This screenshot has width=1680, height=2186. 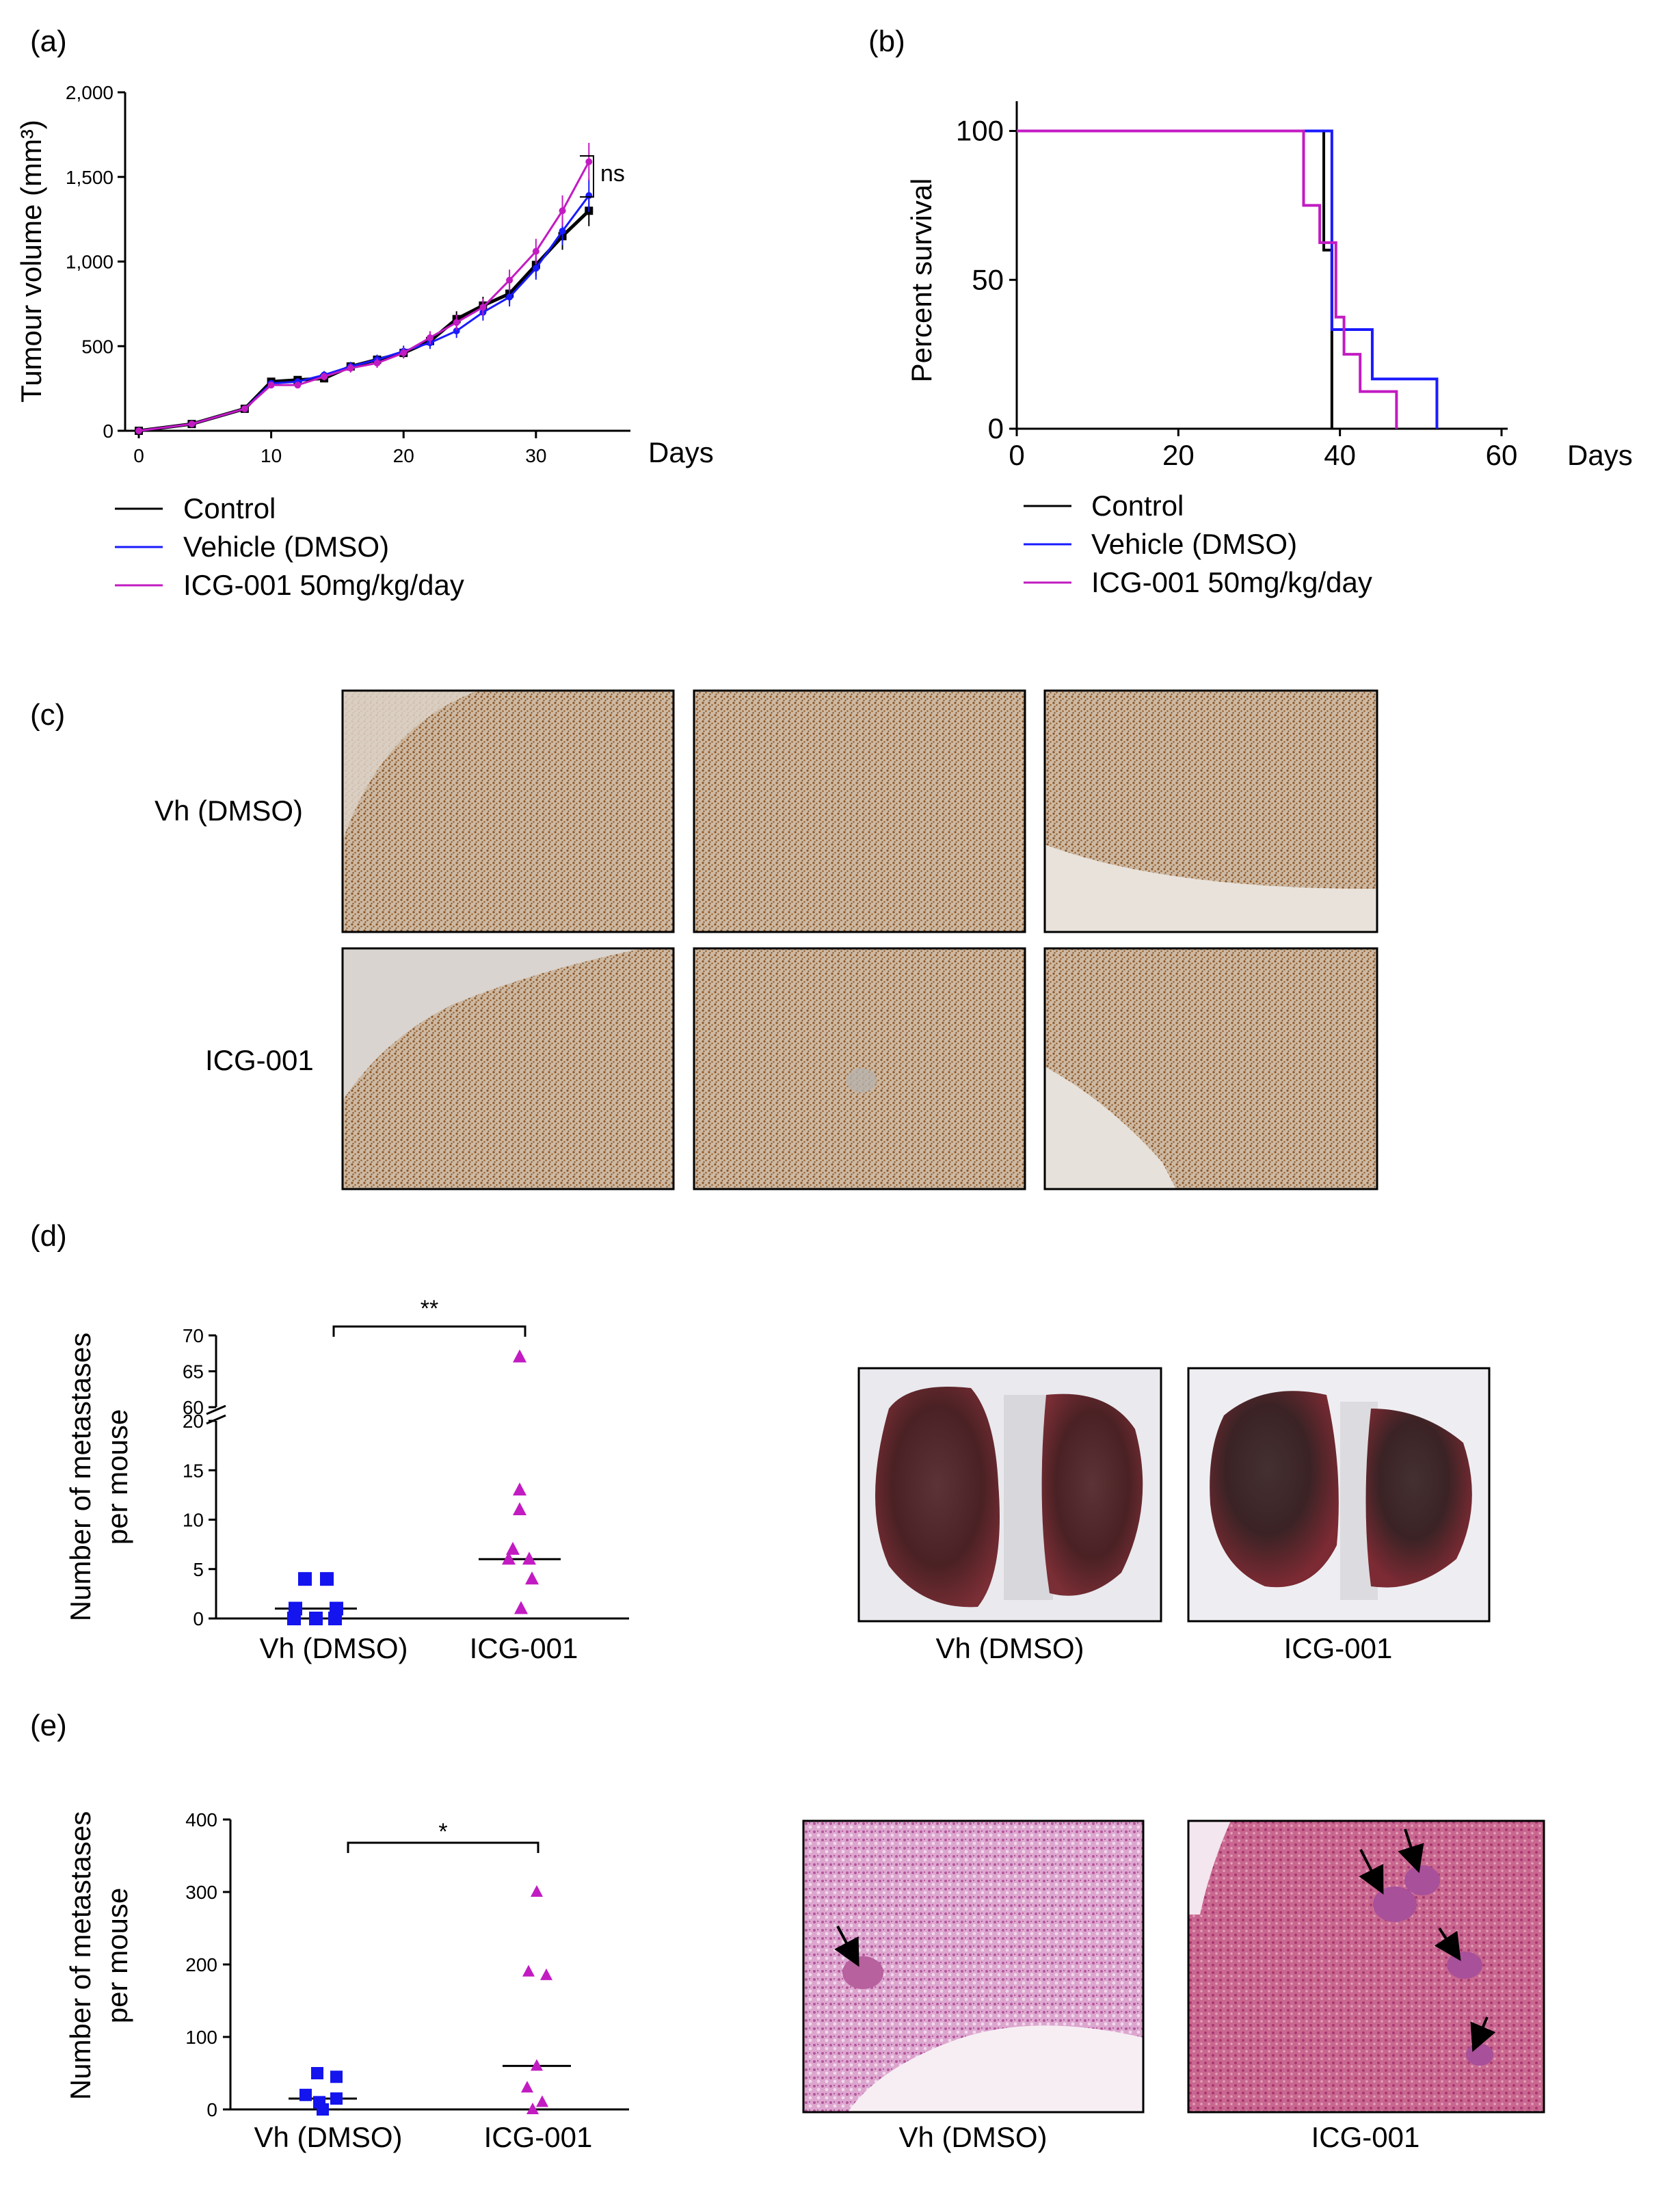 I want to click on chart-a-xtick-label: 20, so click(x=403, y=455).